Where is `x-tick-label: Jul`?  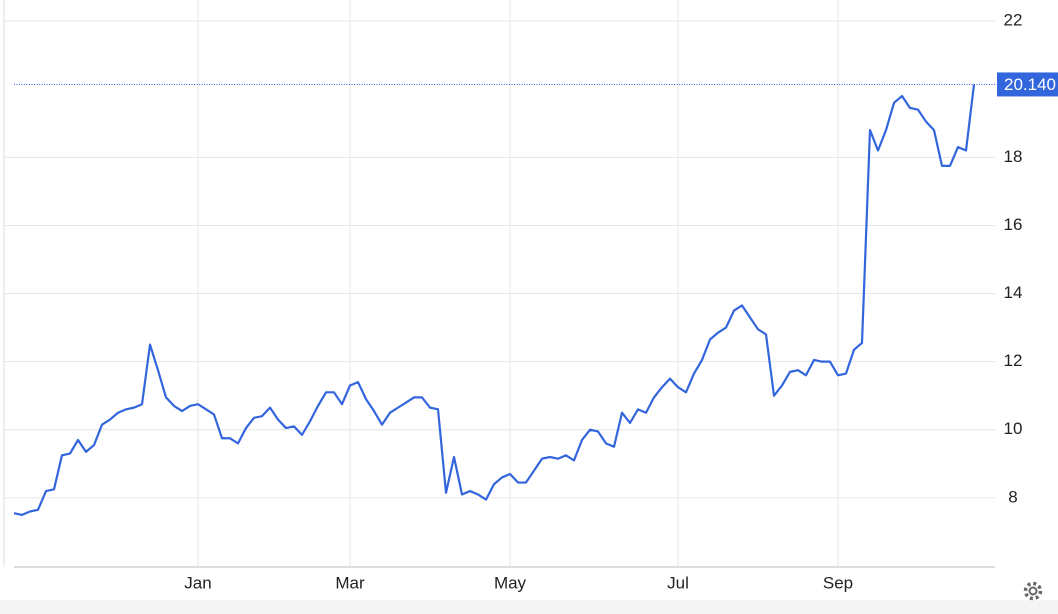
x-tick-label: Jul is located at coordinates (678, 582).